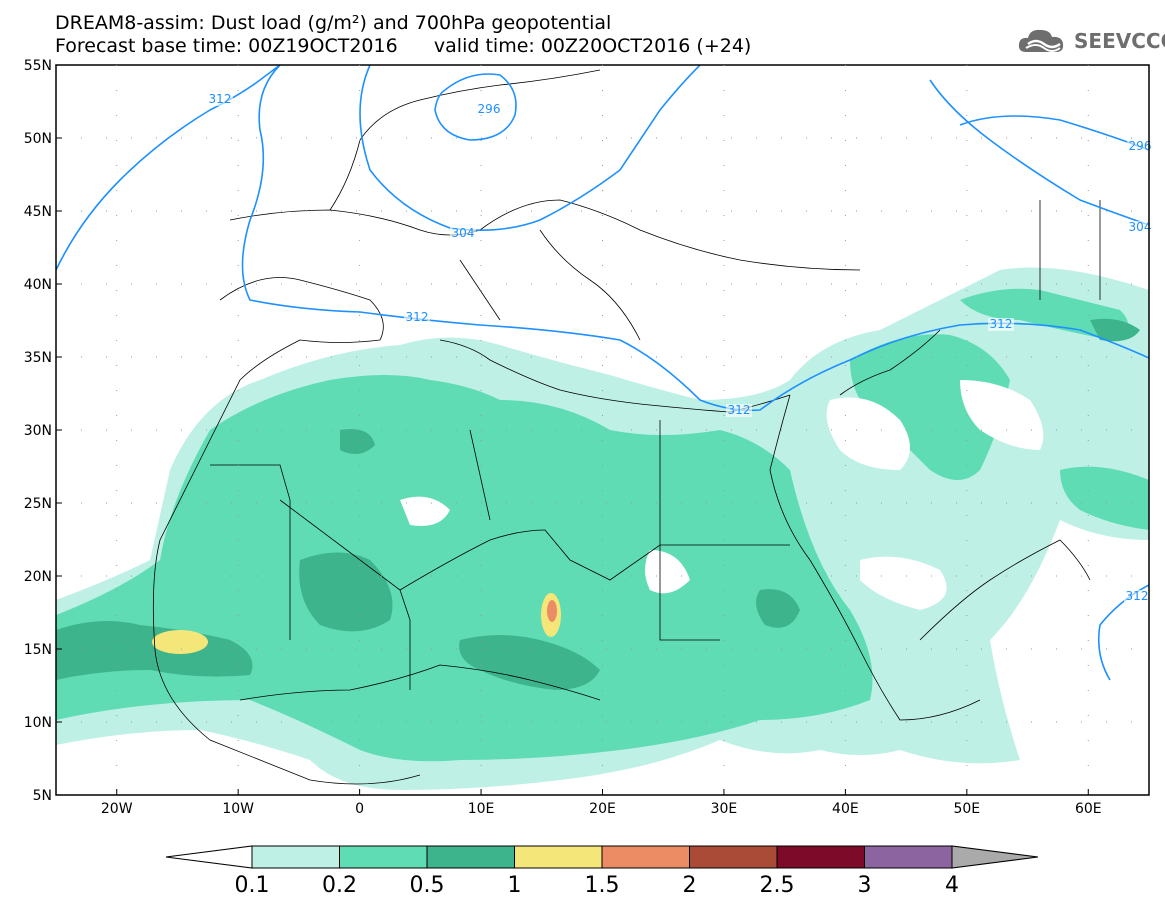  What do you see at coordinates (1041, 40) in the screenshot?
I see `cloud-icon` at bounding box center [1041, 40].